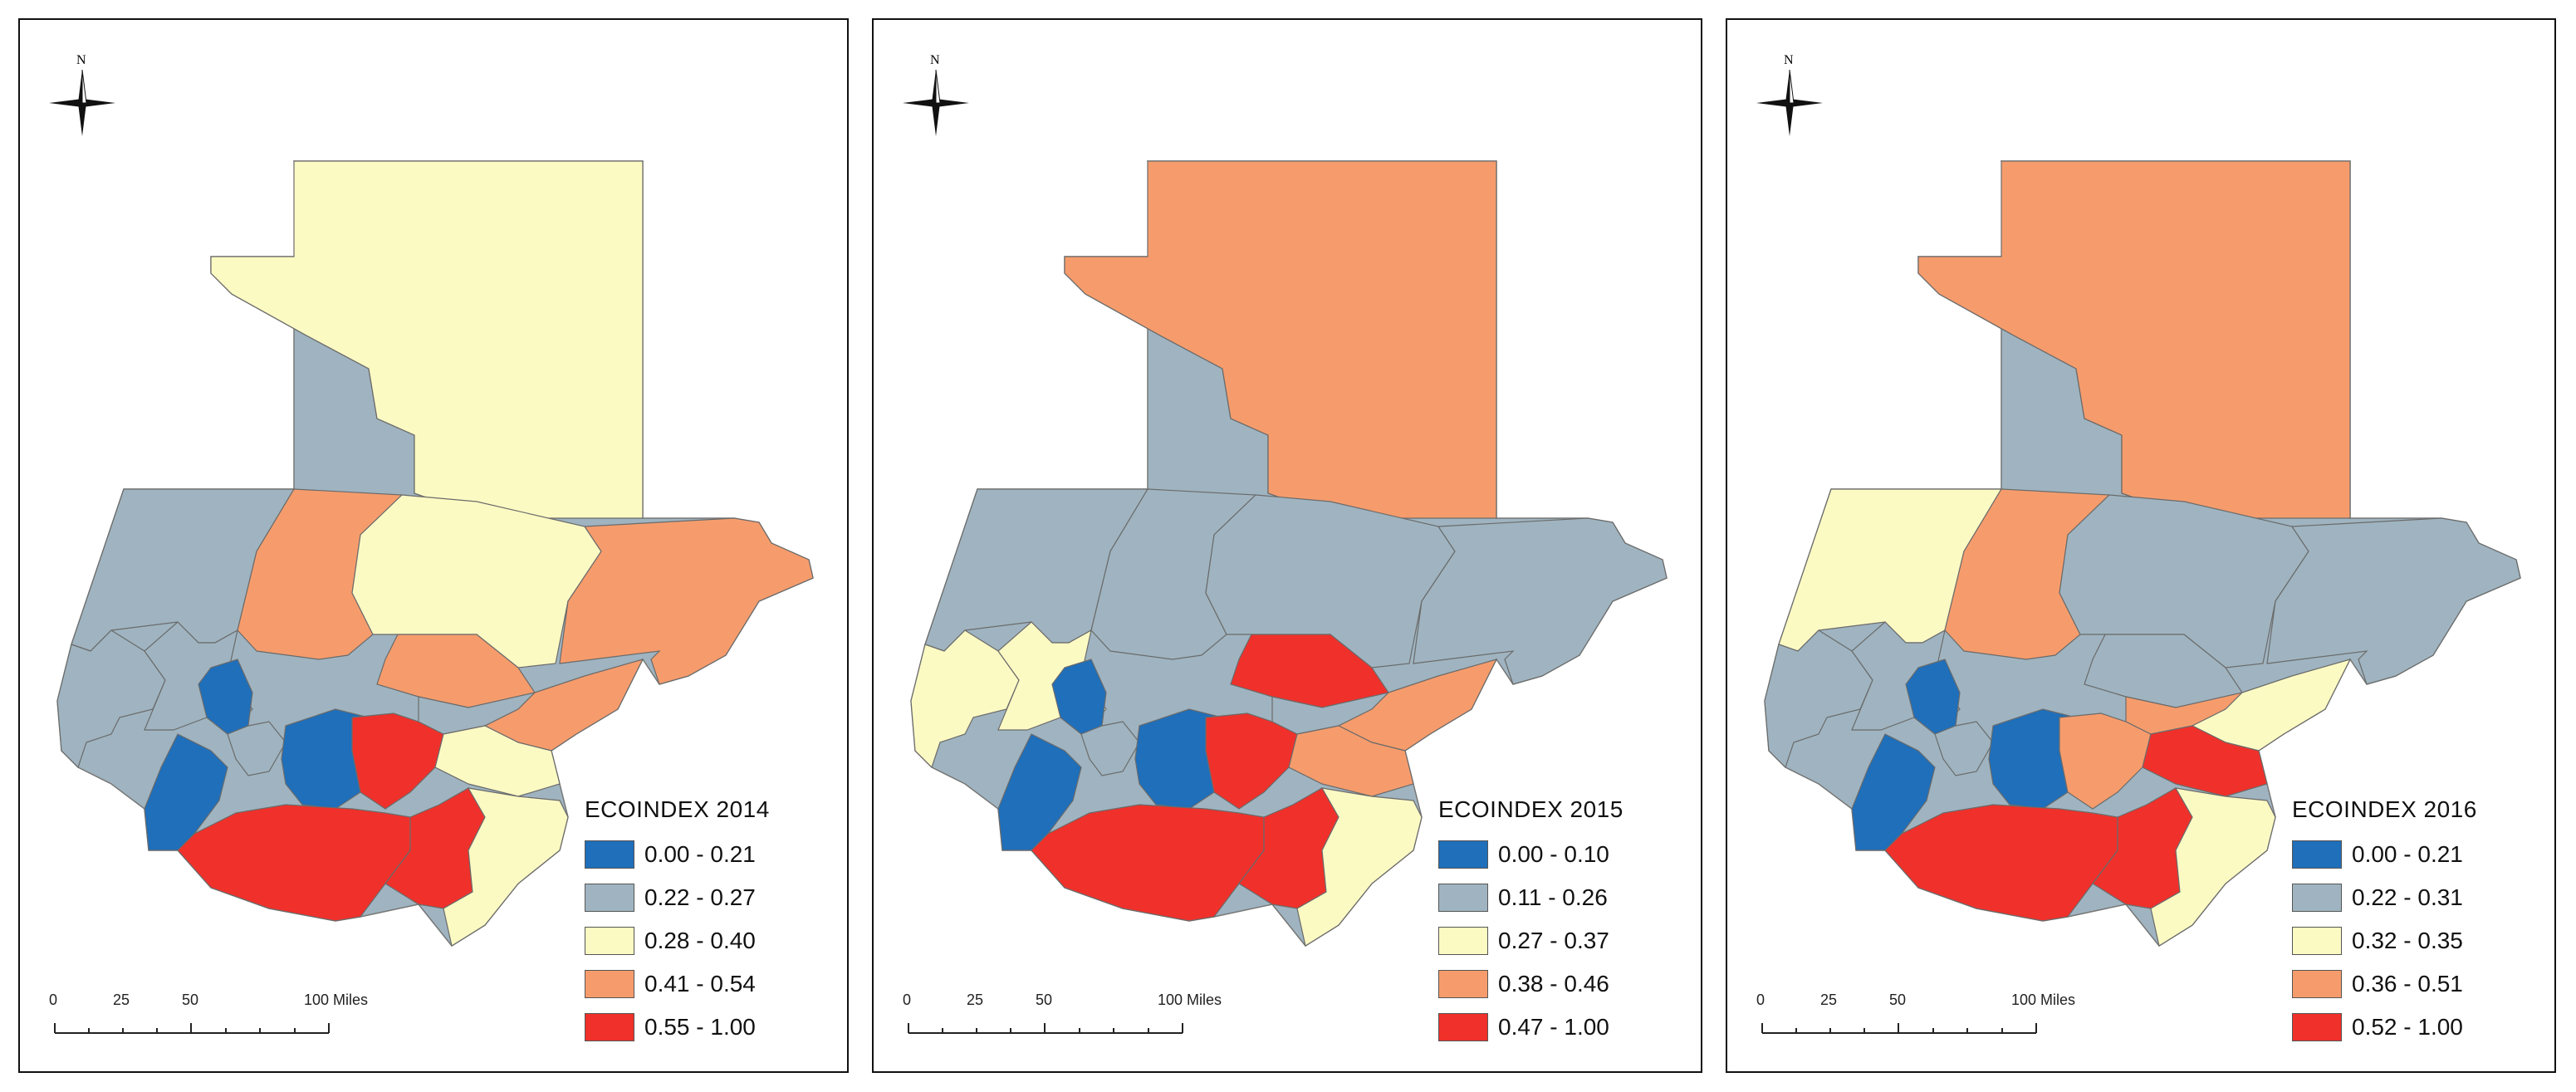  I want to click on legend-label: 0.00 - 0.10, so click(1554, 854).